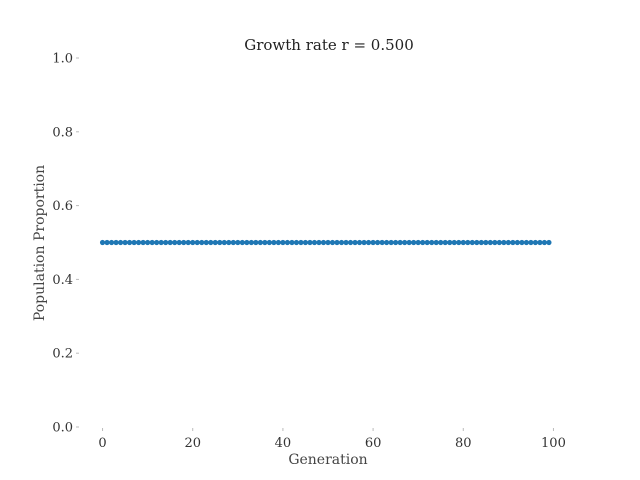 Image resolution: width=640 pixels, height=480 pixels. Describe the element at coordinates (40, 243) in the screenshot. I see `y-axis-label: Population Proportion` at that location.